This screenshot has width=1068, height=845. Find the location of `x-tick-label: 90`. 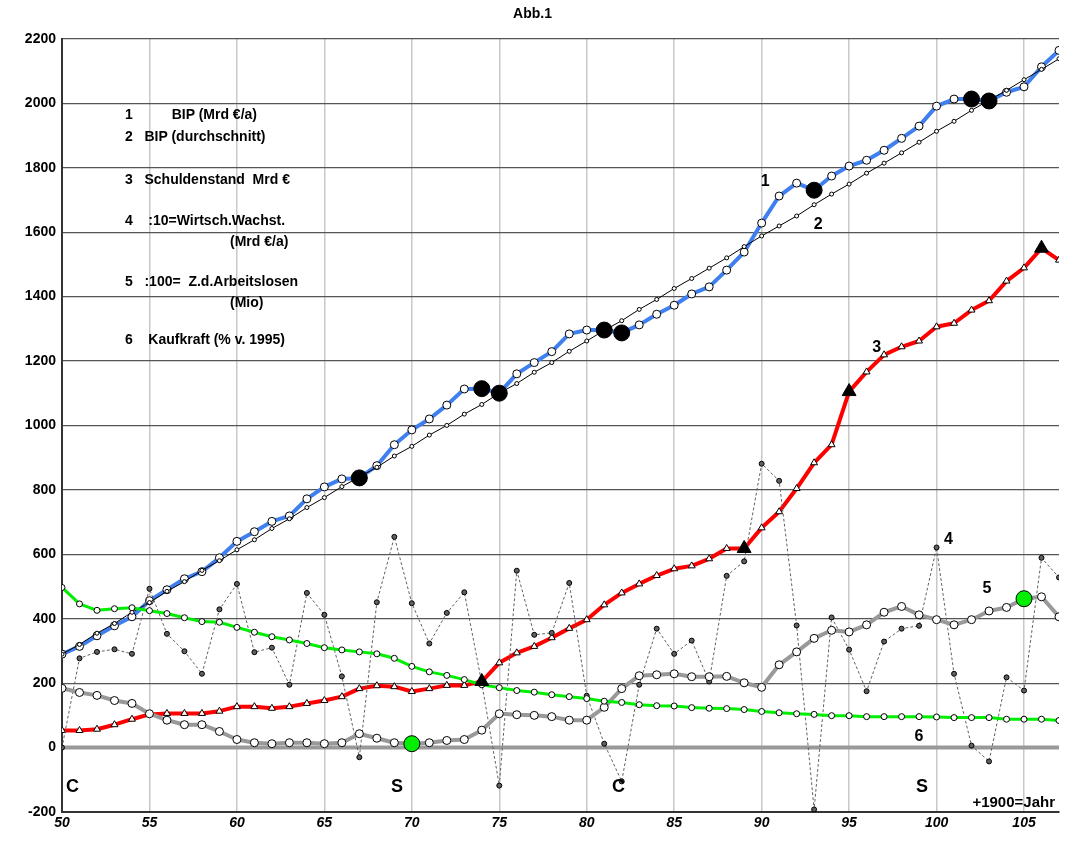

x-tick-label: 90 is located at coordinates (761, 822).